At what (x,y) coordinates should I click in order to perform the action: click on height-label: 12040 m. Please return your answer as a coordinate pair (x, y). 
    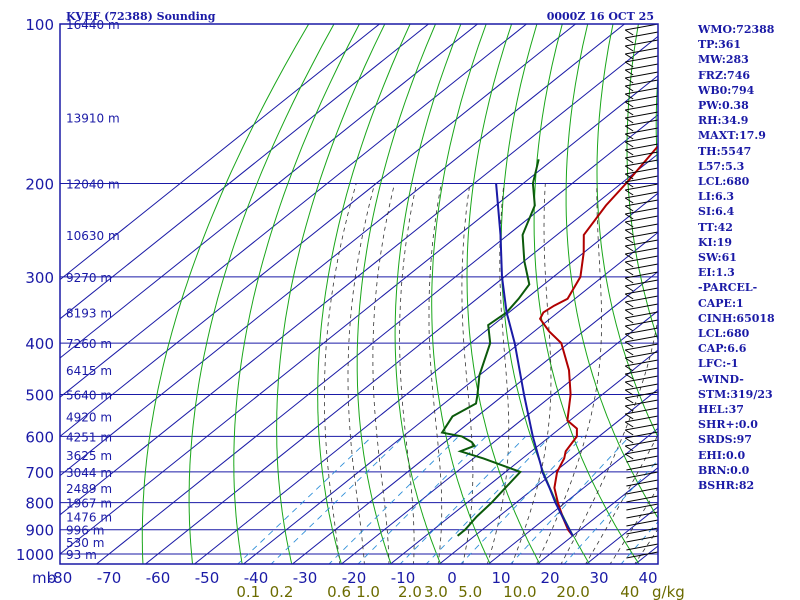
    Looking at the image, I should click on (93, 185).